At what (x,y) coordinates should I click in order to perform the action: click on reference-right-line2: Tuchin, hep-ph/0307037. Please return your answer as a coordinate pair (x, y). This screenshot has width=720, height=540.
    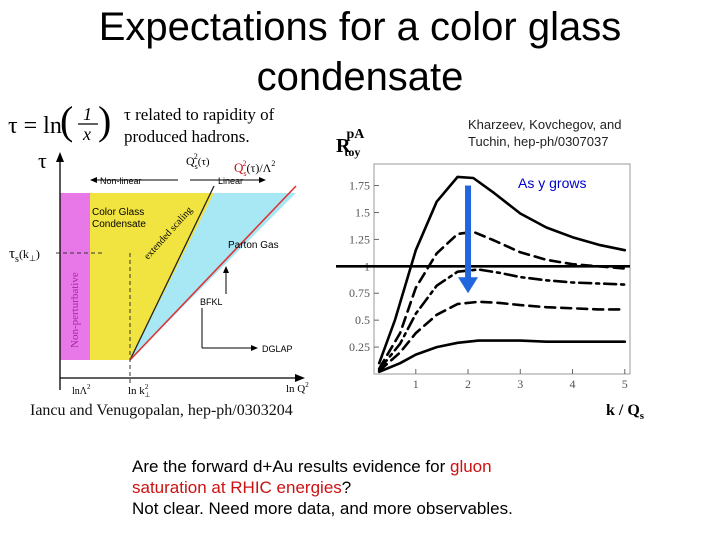
    Looking at the image, I should click on (538, 141).